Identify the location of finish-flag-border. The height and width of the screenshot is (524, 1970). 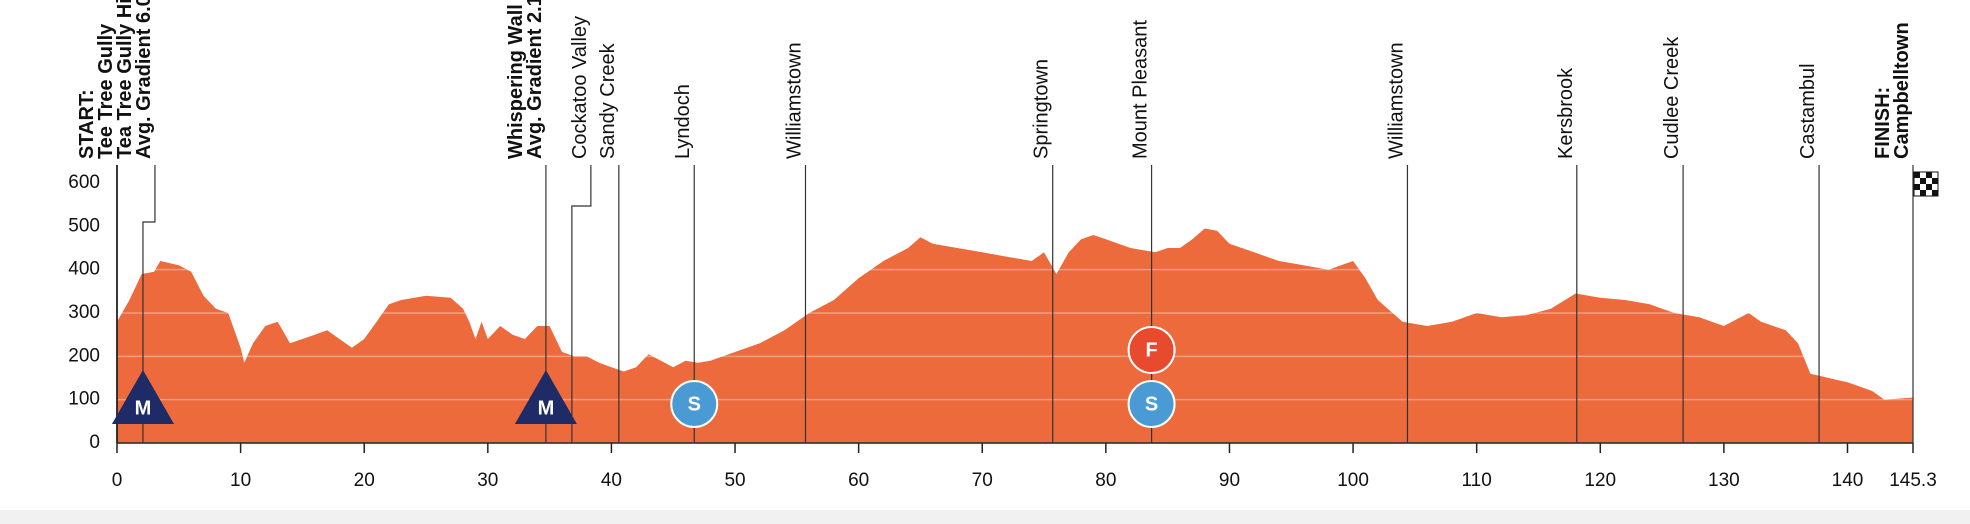
(1926, 184).